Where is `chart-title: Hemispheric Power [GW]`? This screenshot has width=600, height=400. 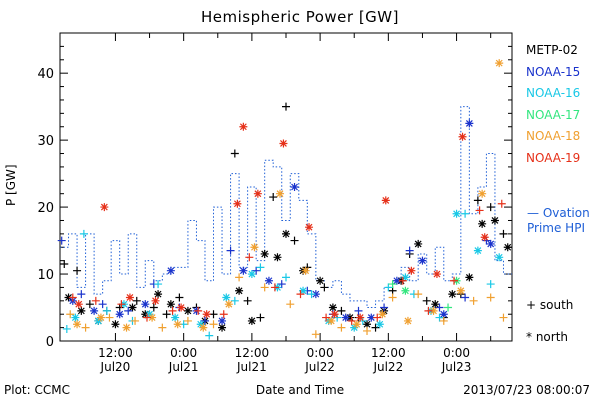
chart-title: Hemispheric Power [GW] is located at coordinates (300, 17).